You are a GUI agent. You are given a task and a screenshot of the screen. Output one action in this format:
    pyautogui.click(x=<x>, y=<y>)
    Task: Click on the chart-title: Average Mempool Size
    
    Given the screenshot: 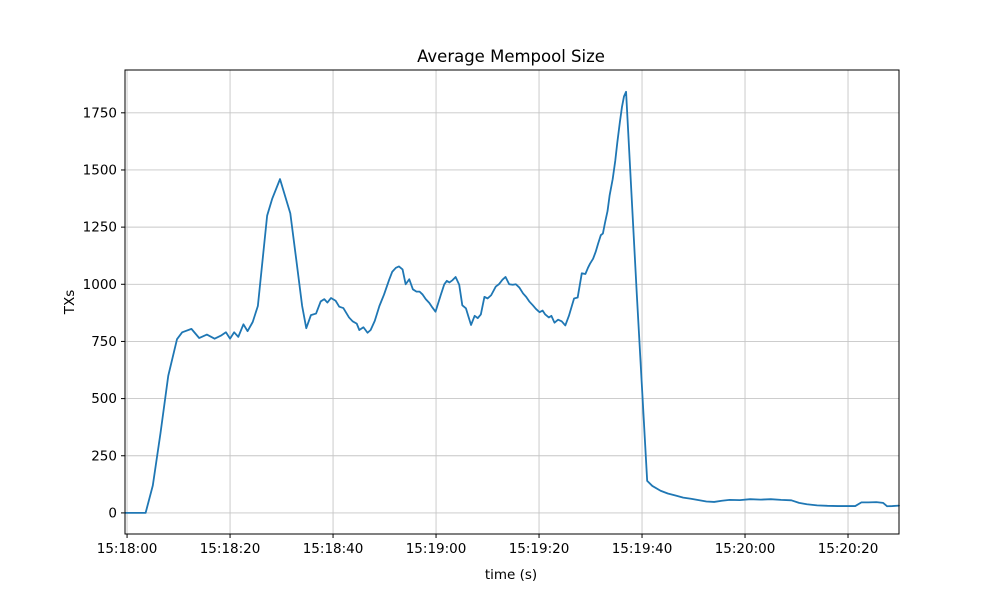 What is the action you would take?
    pyautogui.click(x=511, y=56)
    